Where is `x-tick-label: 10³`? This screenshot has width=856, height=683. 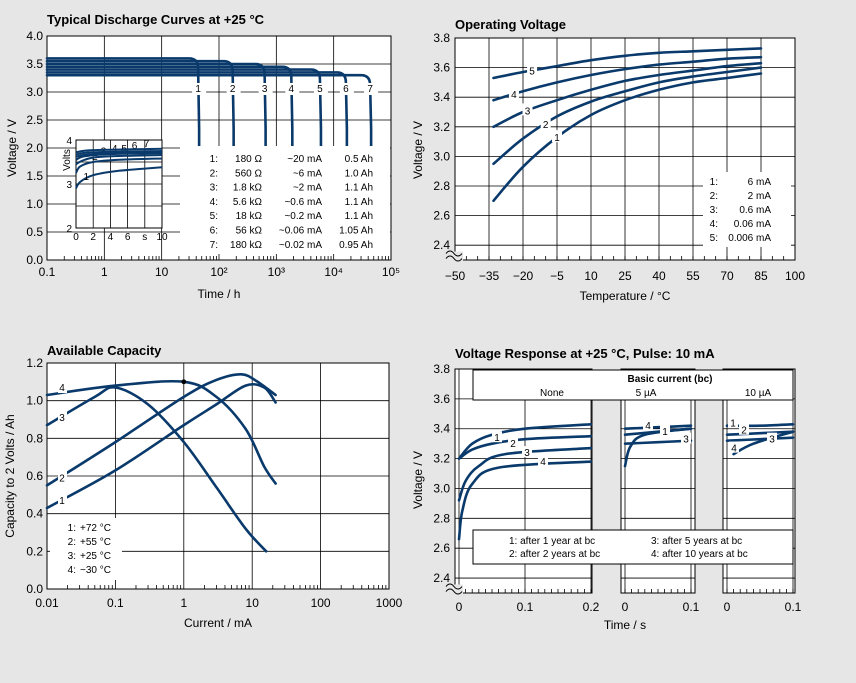
x-tick-label: 10³ is located at coordinates (276, 272).